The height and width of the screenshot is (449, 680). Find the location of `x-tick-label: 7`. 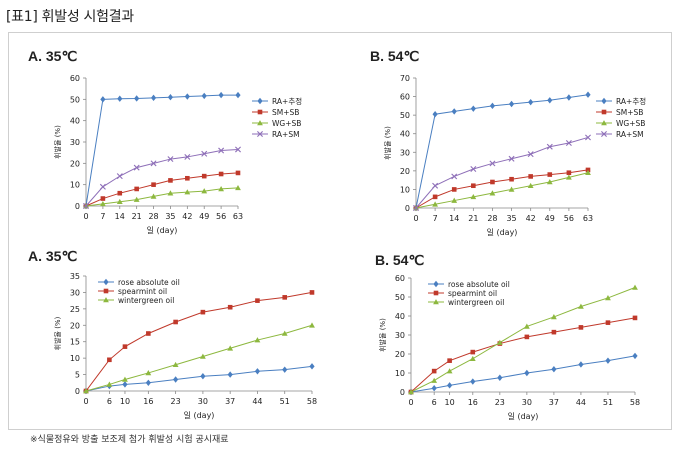

x-tick-label: 7 is located at coordinates (102, 216).